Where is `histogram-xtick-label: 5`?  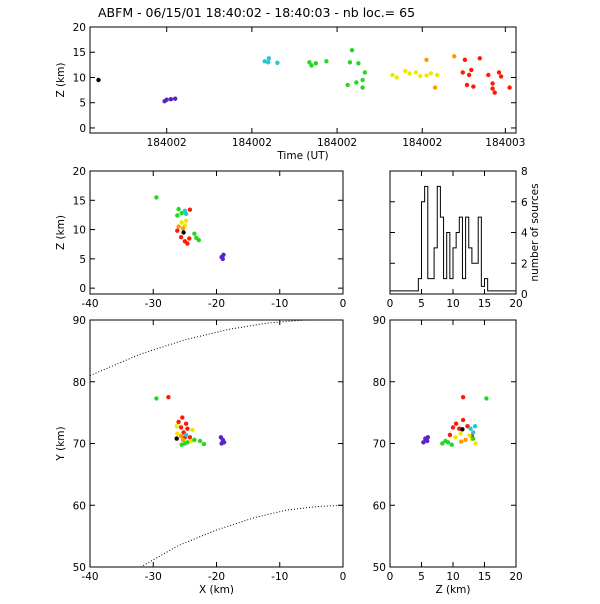
histogram-xtick-label: 5 is located at coordinates (421, 304).